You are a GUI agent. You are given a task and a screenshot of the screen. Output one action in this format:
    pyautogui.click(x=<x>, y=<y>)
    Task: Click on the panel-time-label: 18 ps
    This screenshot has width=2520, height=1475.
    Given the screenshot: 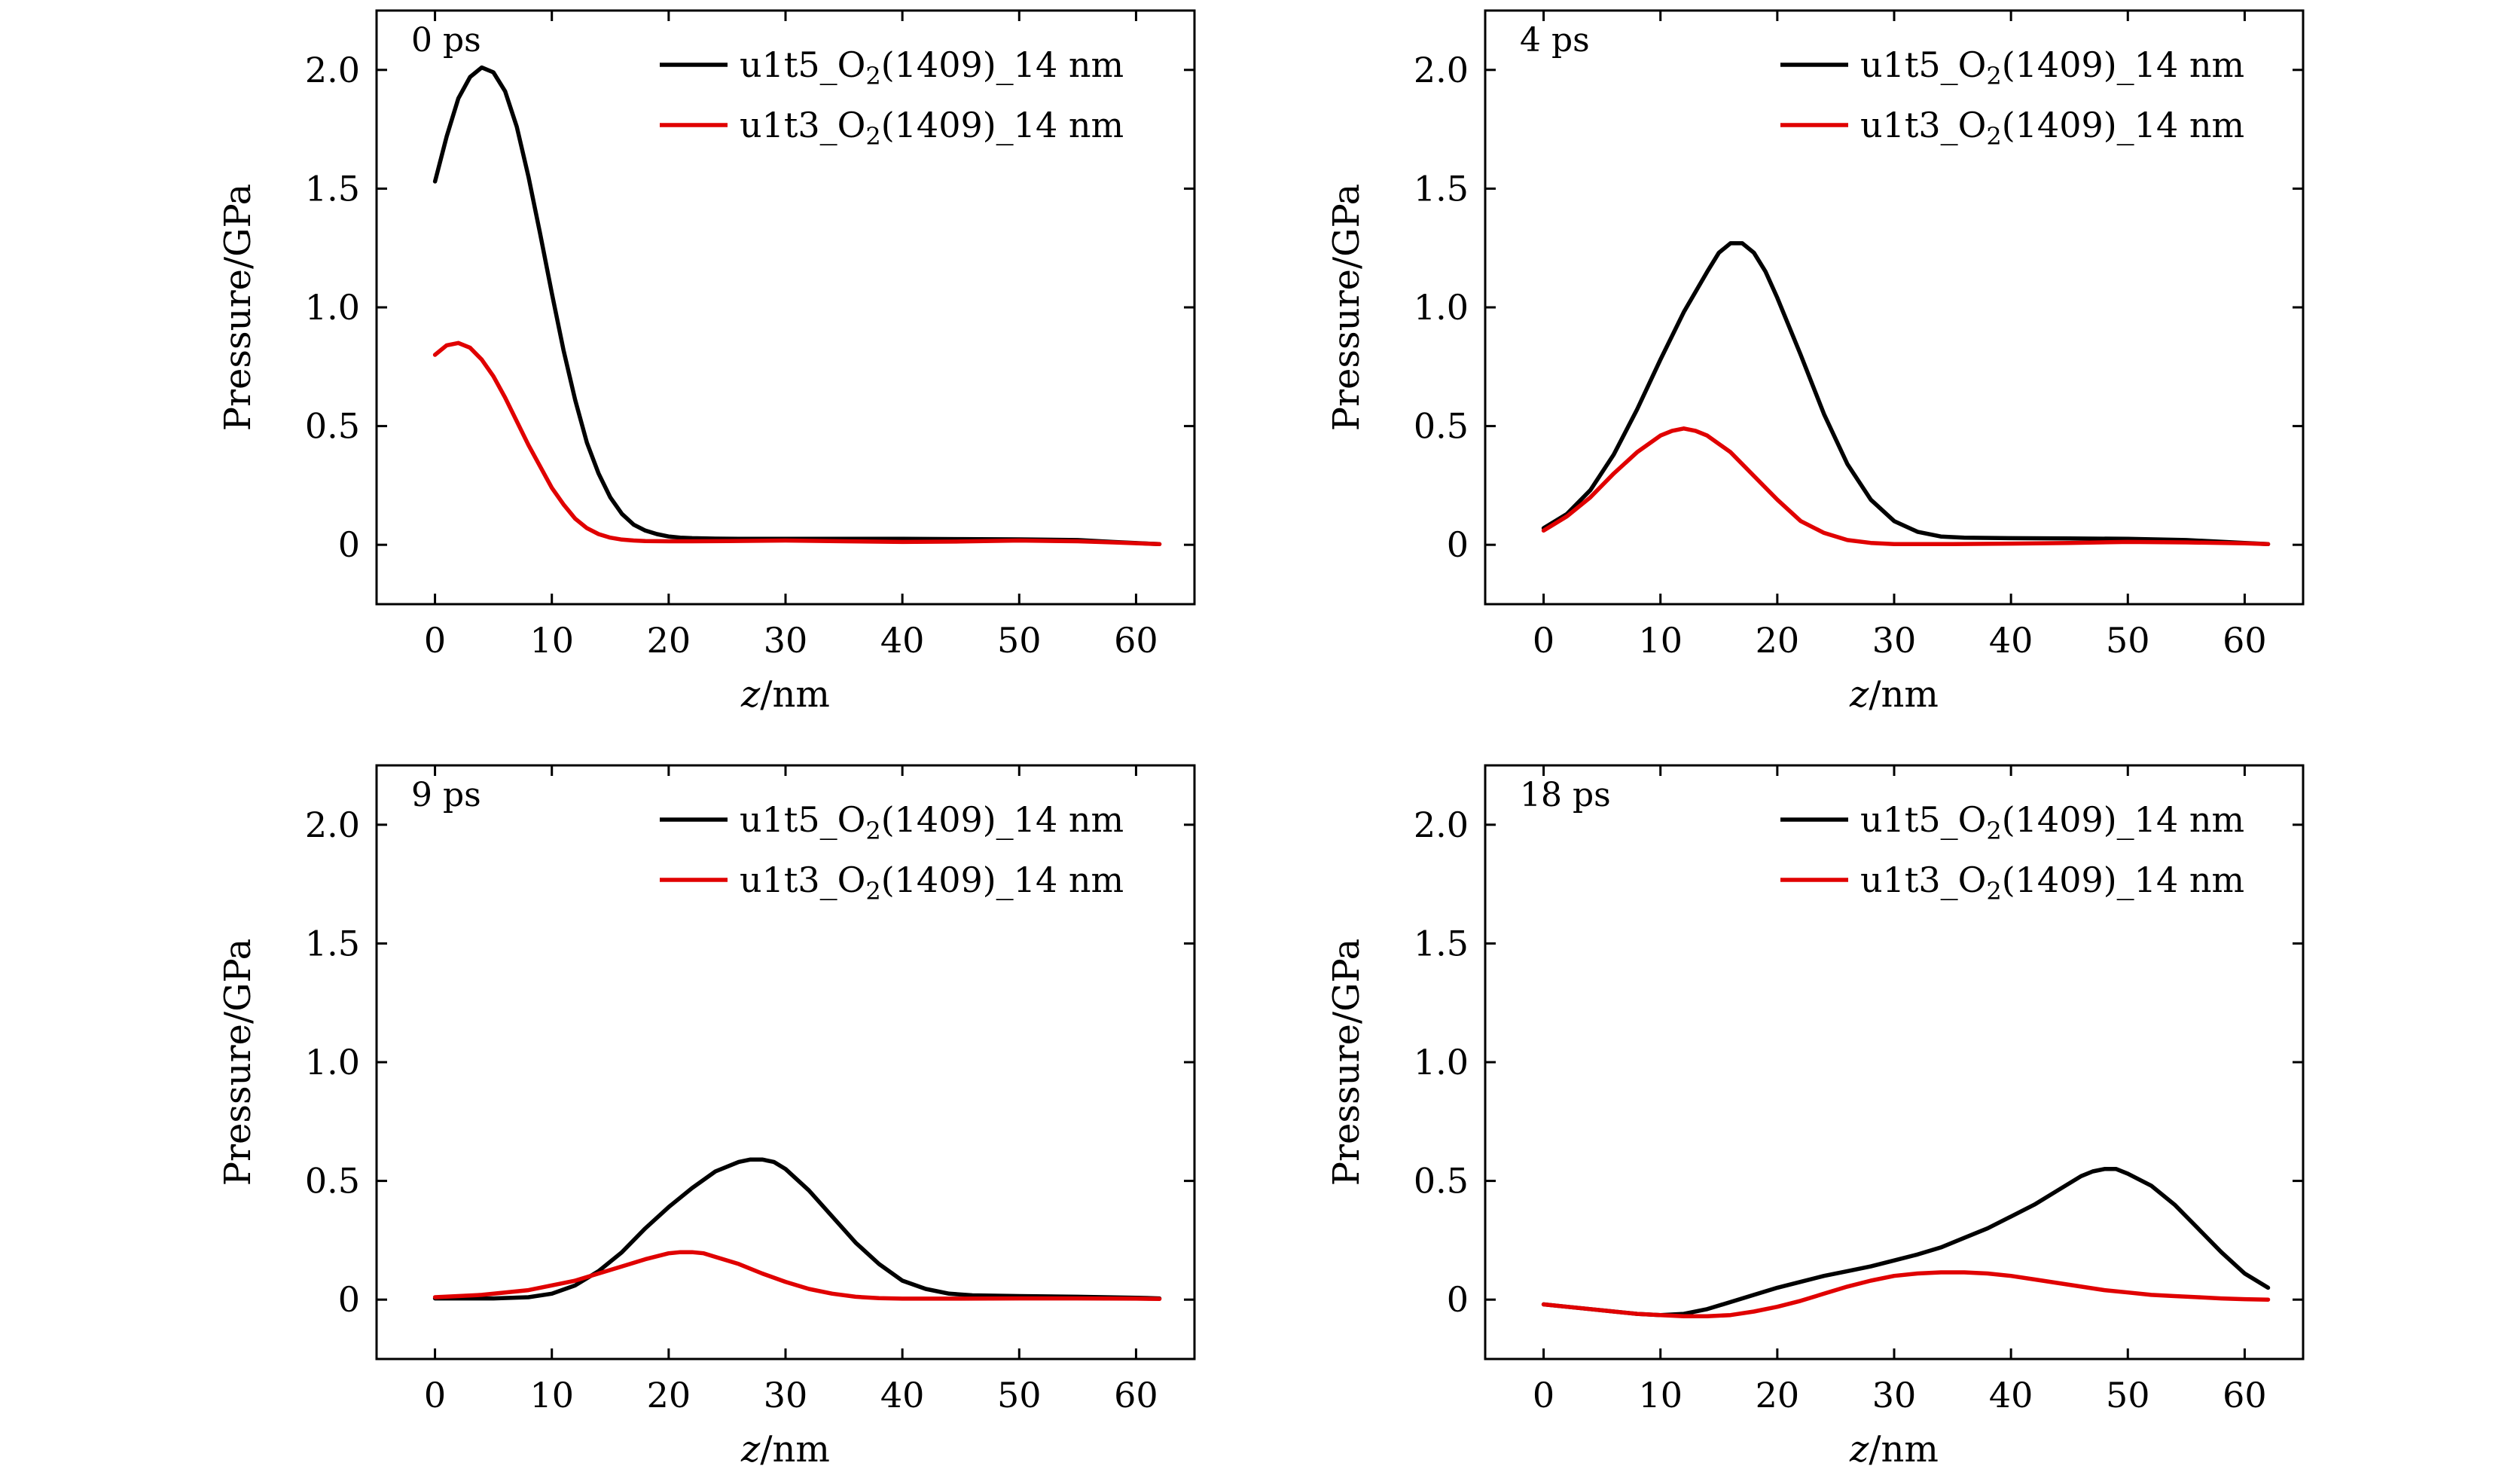 What is the action you would take?
    pyautogui.click(x=1565, y=795)
    